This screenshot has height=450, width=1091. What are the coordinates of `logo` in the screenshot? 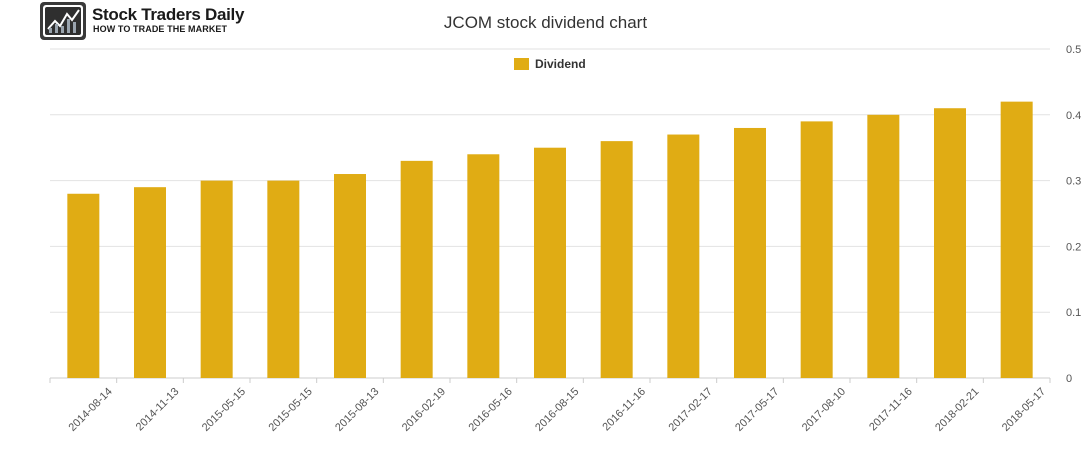 It's located at (63, 21).